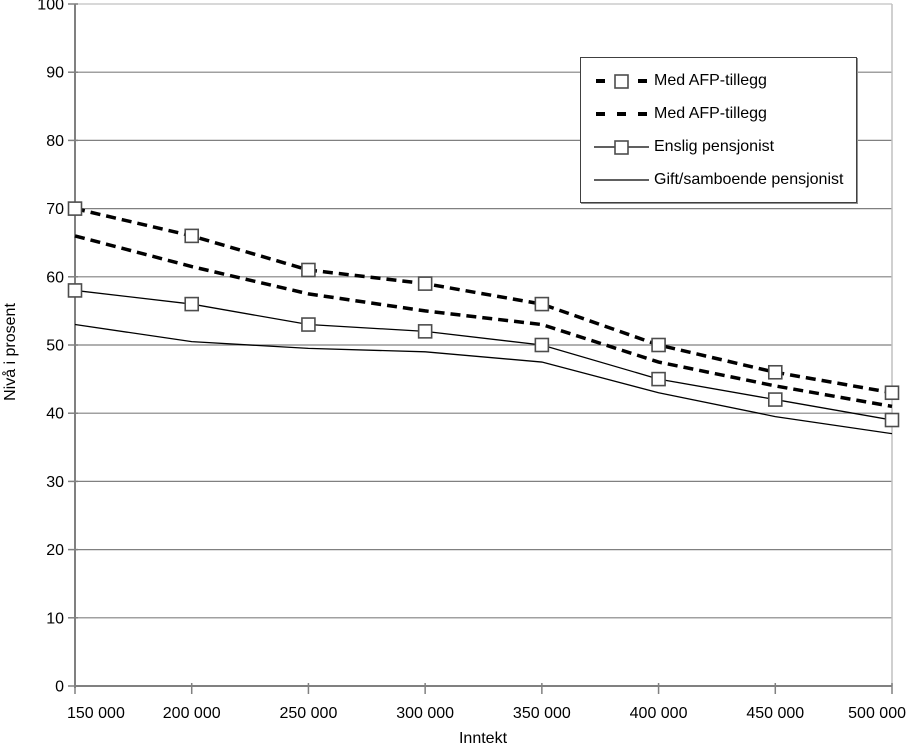 Image resolution: width=919 pixels, height=748 pixels. What do you see at coordinates (621, 81) in the screenshot?
I see `legend-dashed-line-with-square-marker-icon` at bounding box center [621, 81].